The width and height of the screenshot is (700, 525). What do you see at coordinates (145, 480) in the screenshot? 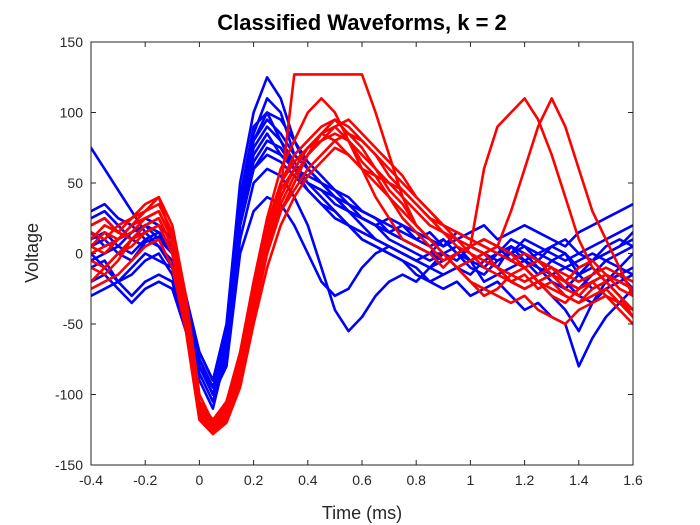
I see `x-tick-label: -0.2` at bounding box center [145, 480].